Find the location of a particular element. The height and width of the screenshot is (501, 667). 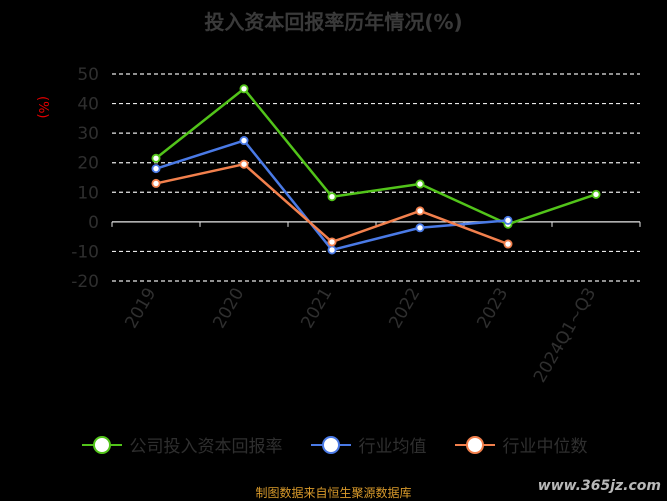

y-tick-label: -20 is located at coordinates (85, 282).